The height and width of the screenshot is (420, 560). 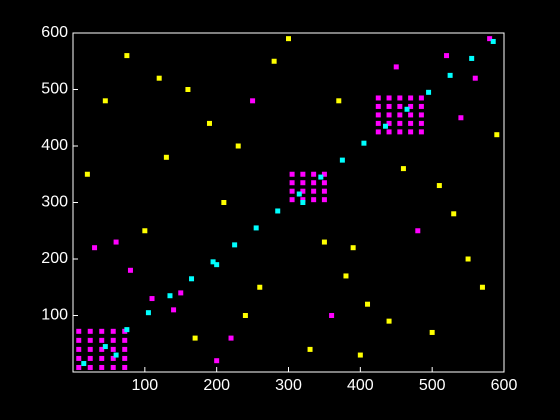 I want to click on x-tick-label: 100, so click(x=144, y=385).